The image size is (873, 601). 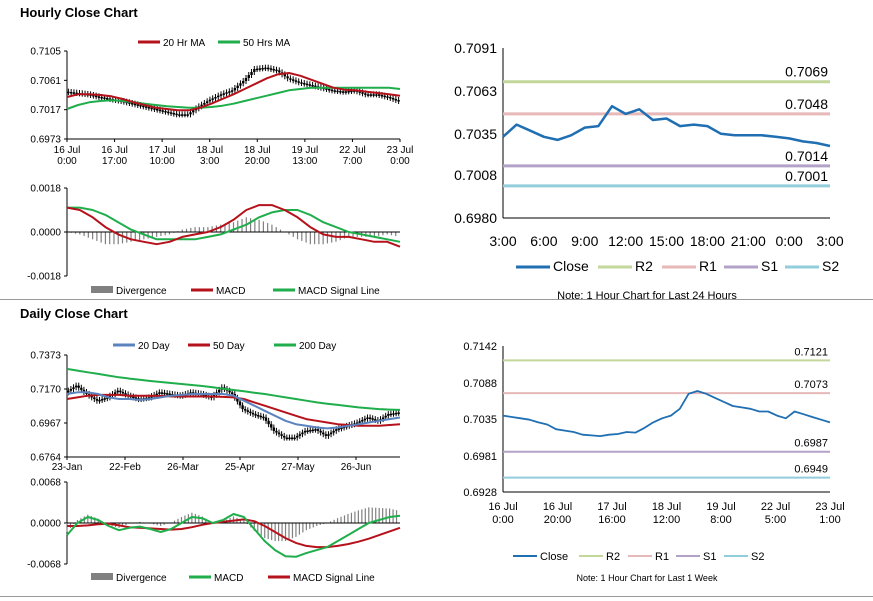 What do you see at coordinates (102, 289) in the screenshot?
I see `hourly-legend-divergence-swatch` at bounding box center [102, 289].